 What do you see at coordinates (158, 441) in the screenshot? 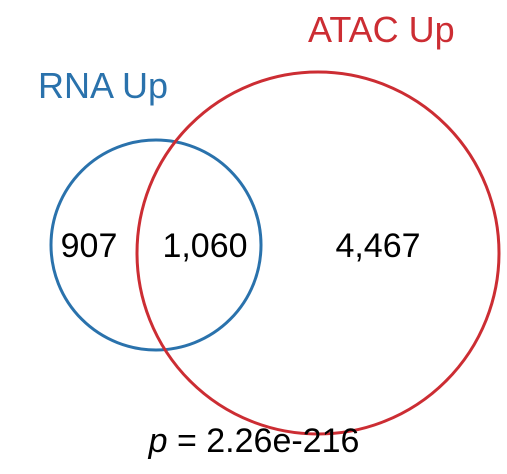
I see `p-symbol: p` at bounding box center [158, 441].